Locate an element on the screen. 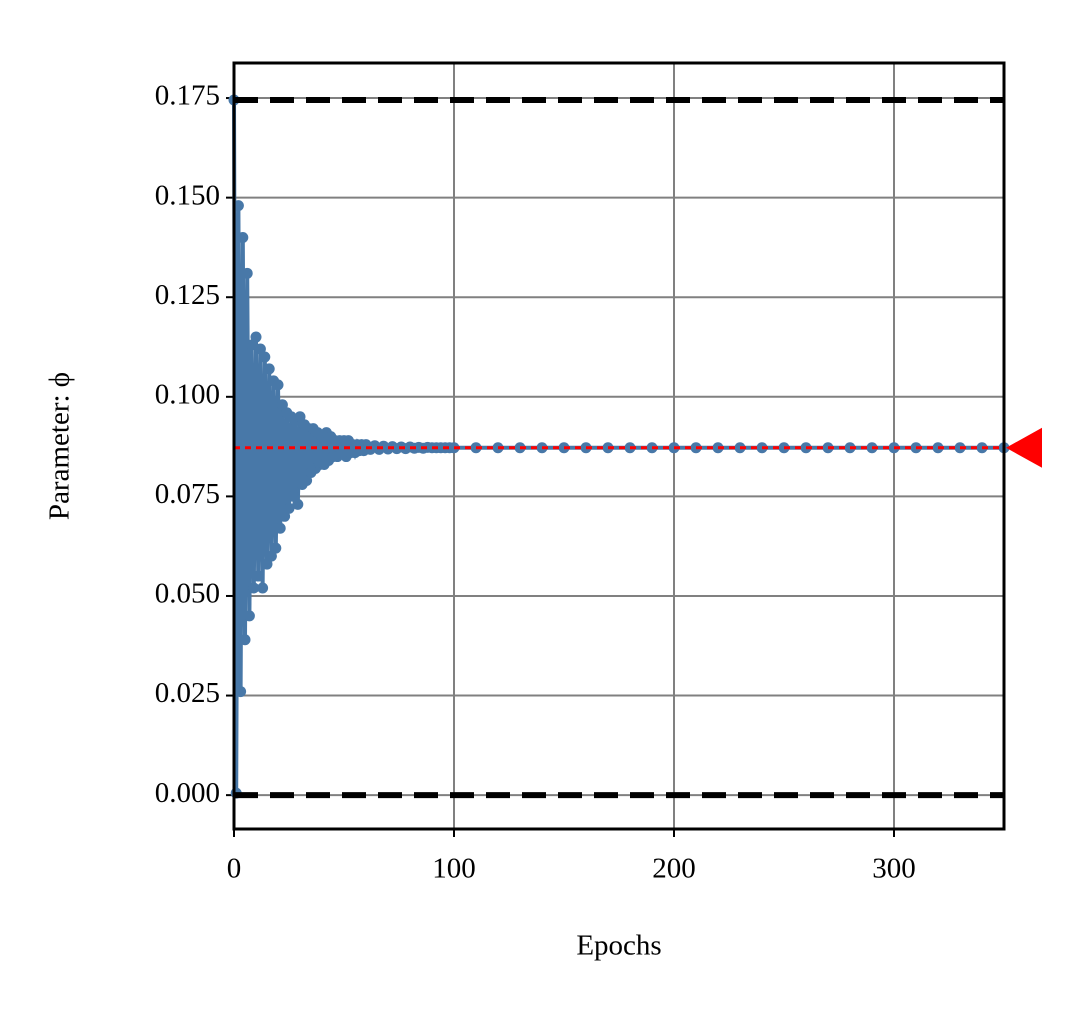  y-tick-label: 0.125 is located at coordinates (187, 295).